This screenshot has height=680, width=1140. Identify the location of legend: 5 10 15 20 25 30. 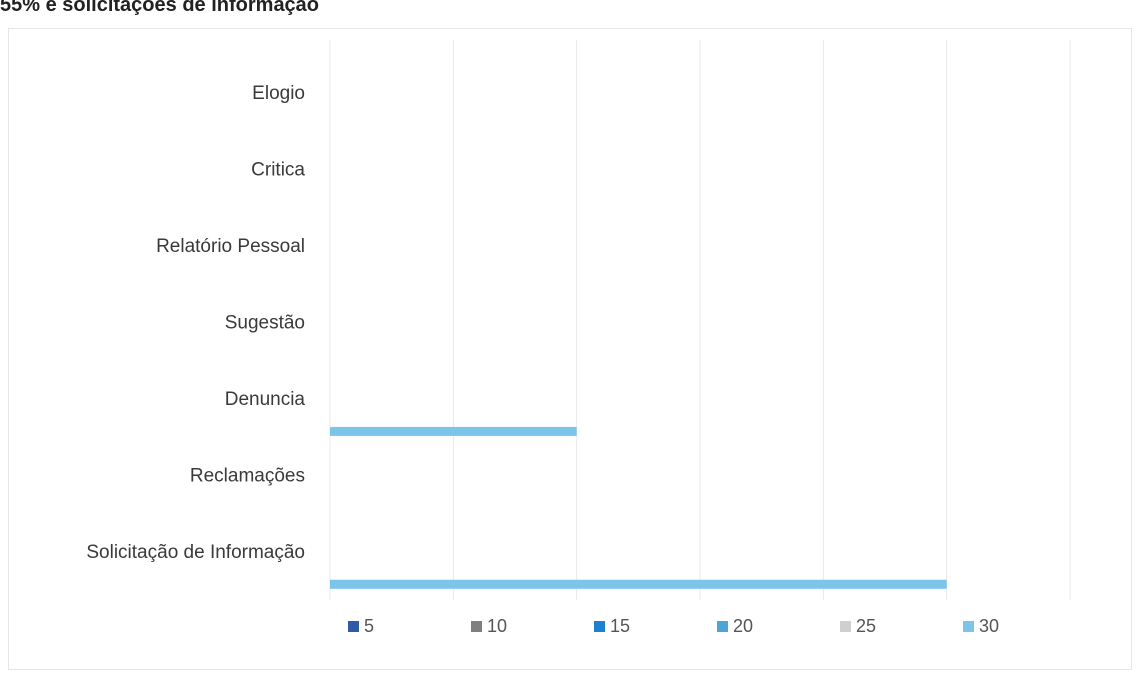
(673, 626).